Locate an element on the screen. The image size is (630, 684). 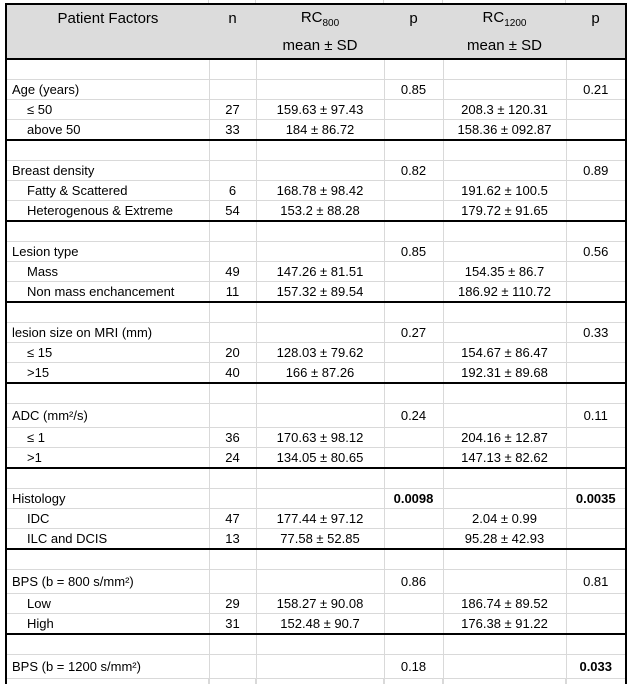
data-row: ≤ 15 20 128.03 ± 79.62 154.67 ± 86.47 is located at coordinates (316, 352).